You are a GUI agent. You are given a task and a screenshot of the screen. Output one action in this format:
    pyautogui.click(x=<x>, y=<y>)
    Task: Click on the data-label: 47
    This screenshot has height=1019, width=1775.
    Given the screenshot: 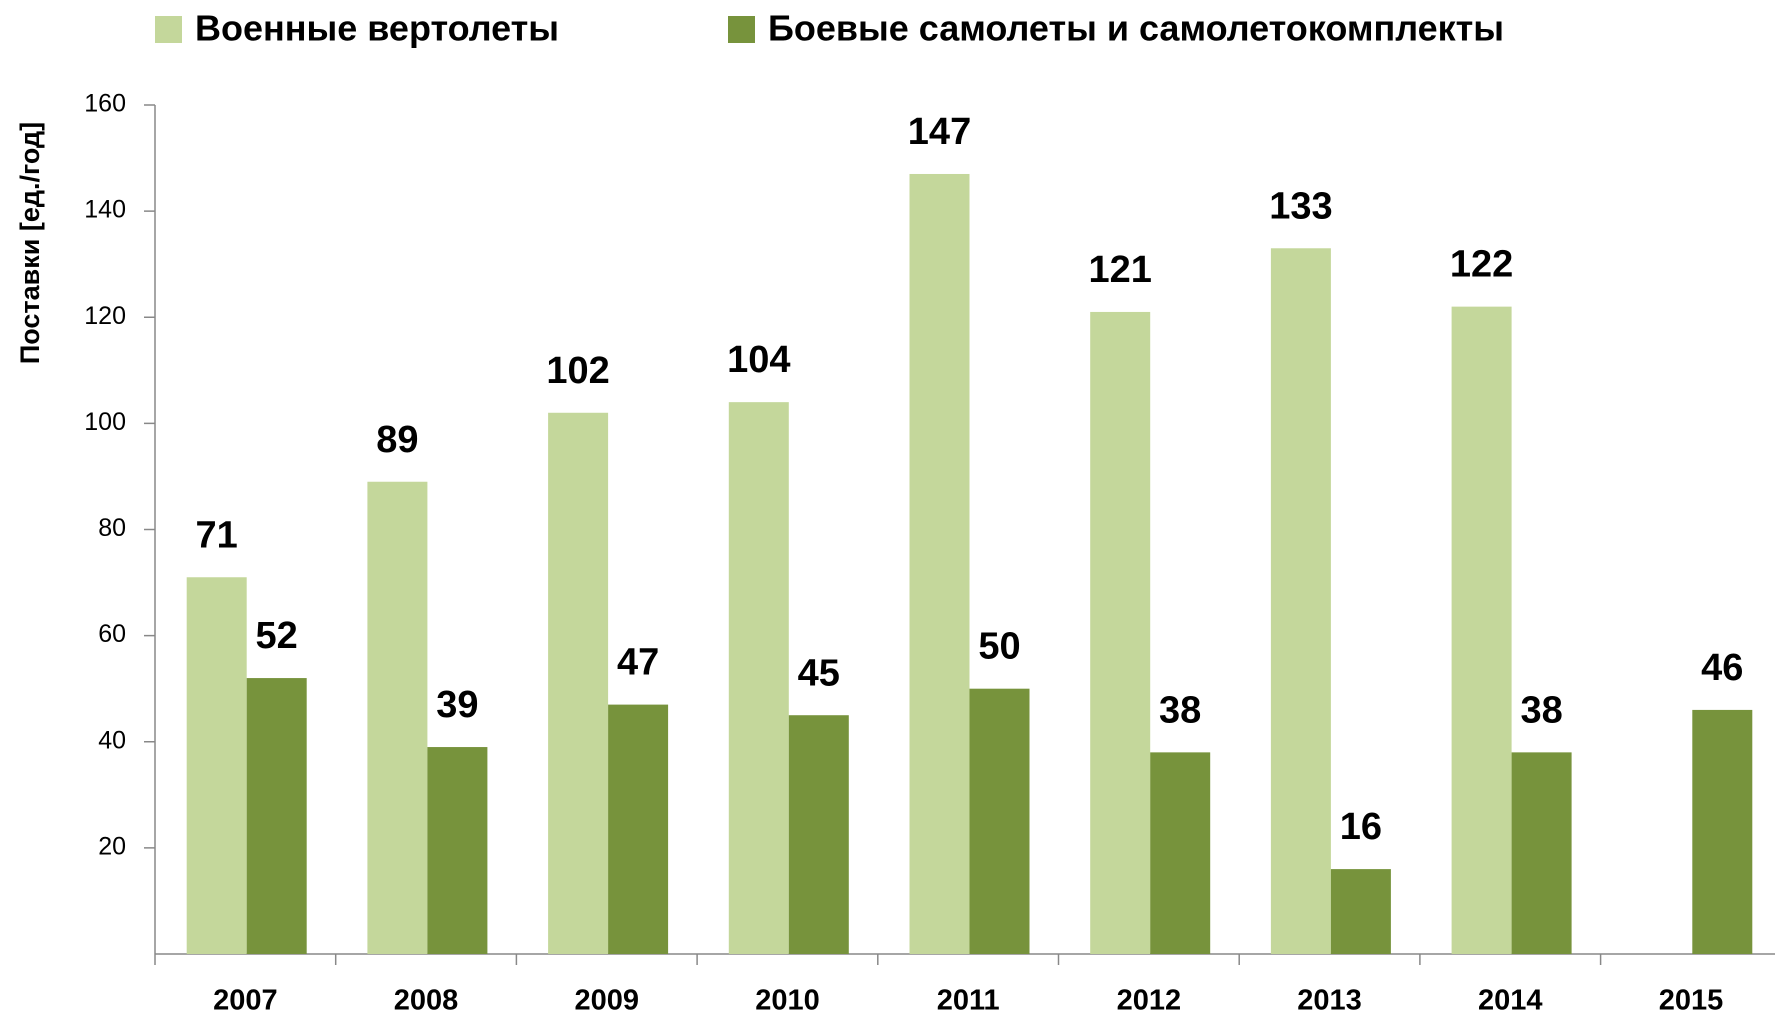 What is the action you would take?
    pyautogui.click(x=638, y=663)
    